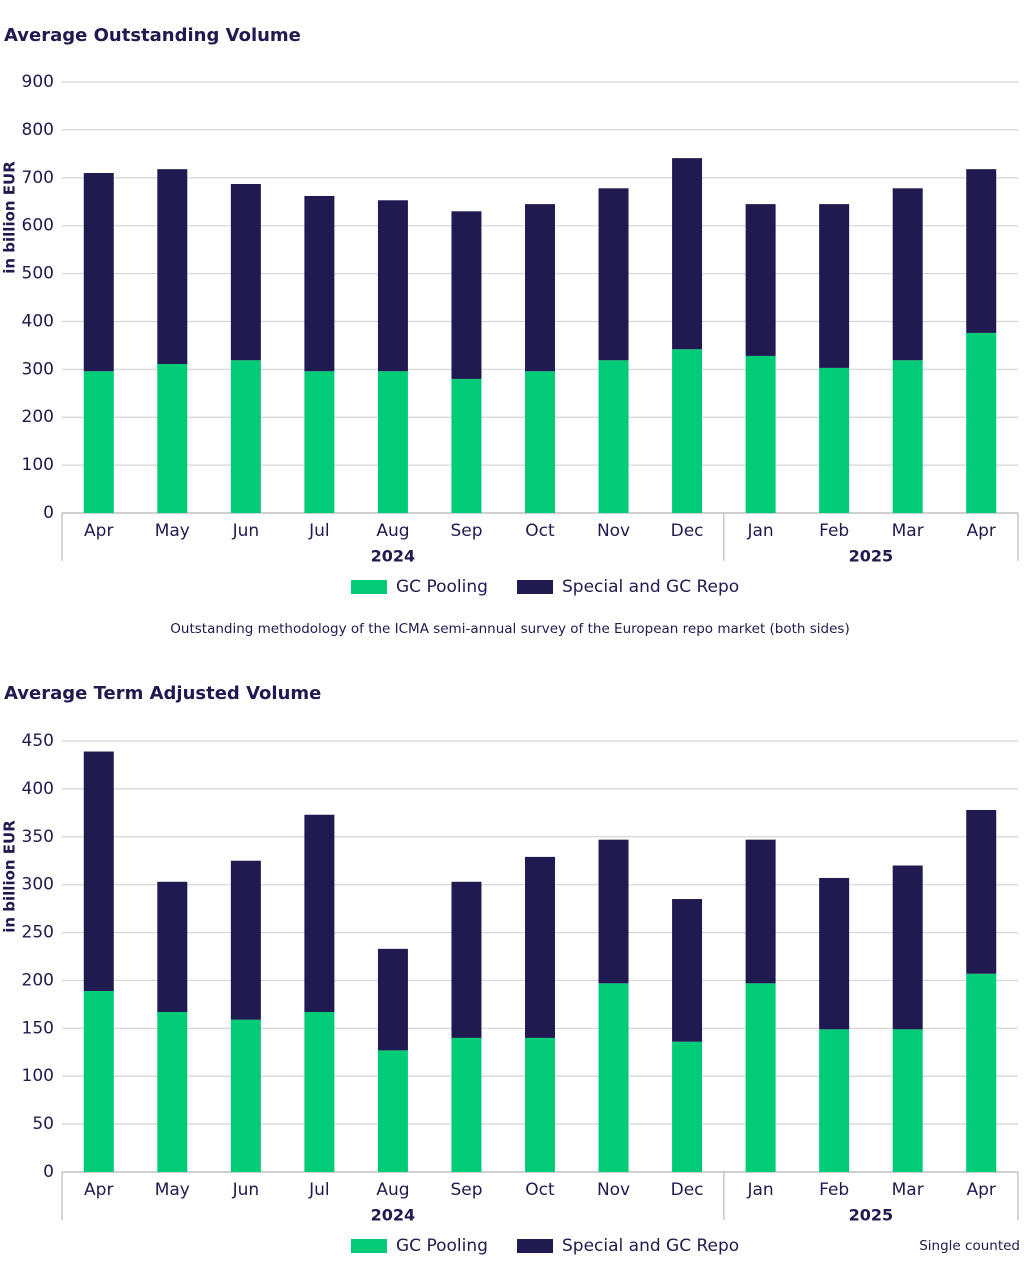 This screenshot has height=1288, width=1024. What do you see at coordinates (162, 693) in the screenshot?
I see `chart-title: Average Term Adjusted Volume` at bounding box center [162, 693].